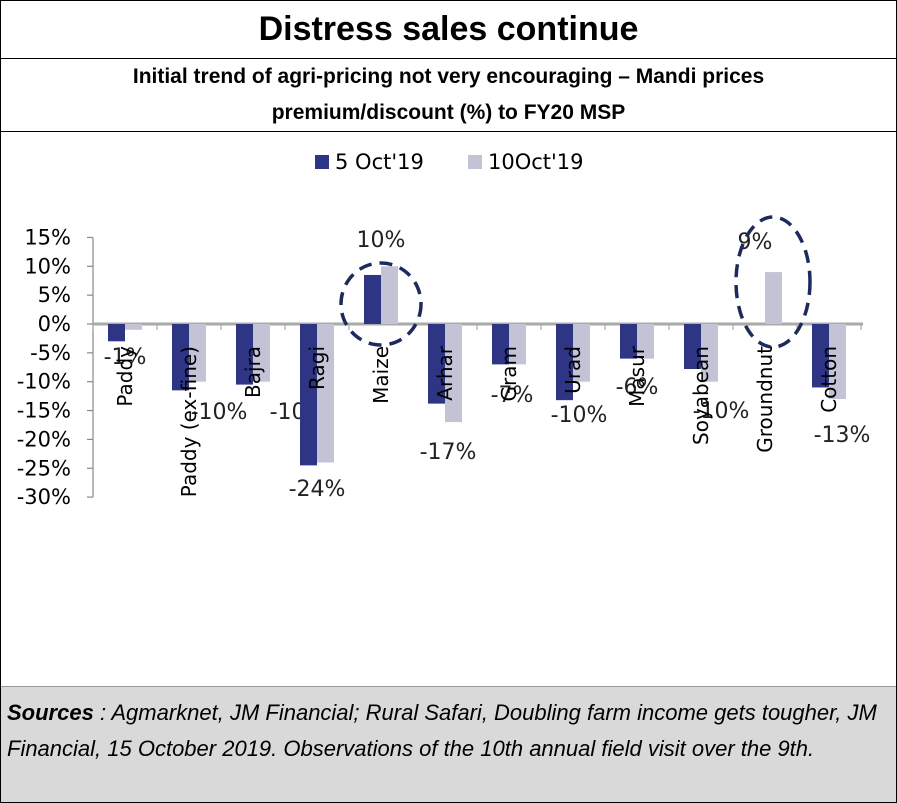  I want to click on data-label: -17%, so click(448, 452).